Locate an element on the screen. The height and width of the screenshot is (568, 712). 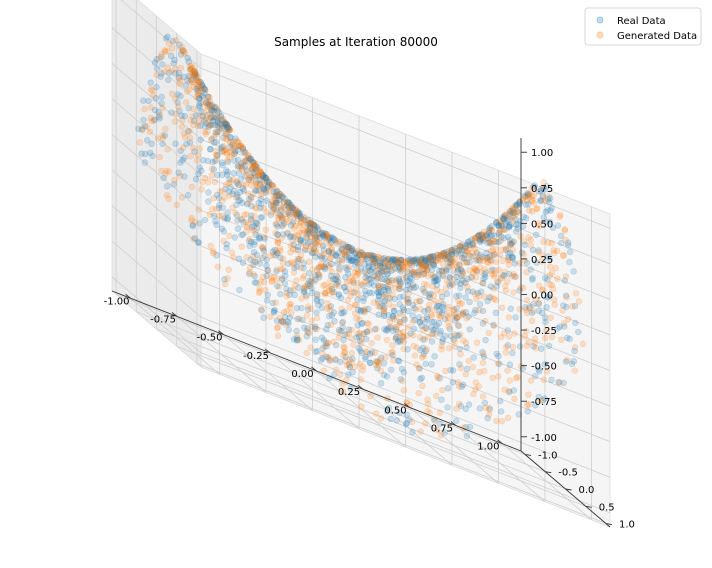
gridline-z-left is located at coordinates (156, 315).